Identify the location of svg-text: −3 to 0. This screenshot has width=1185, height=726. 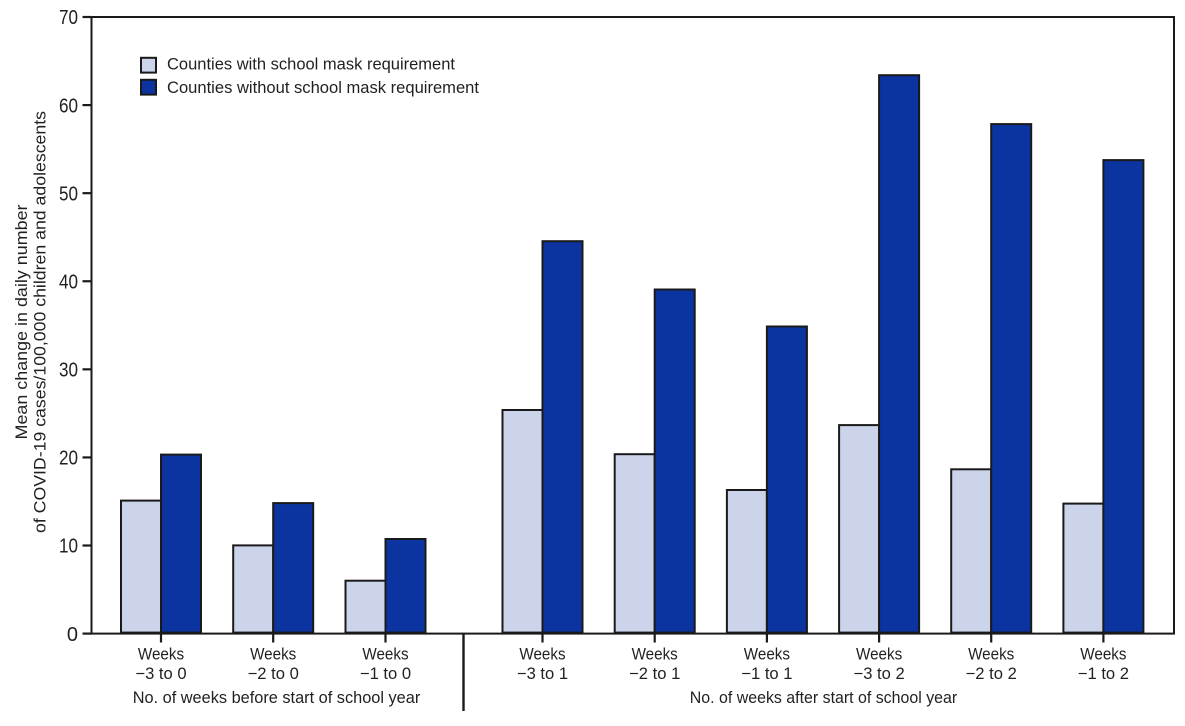
(160, 674).